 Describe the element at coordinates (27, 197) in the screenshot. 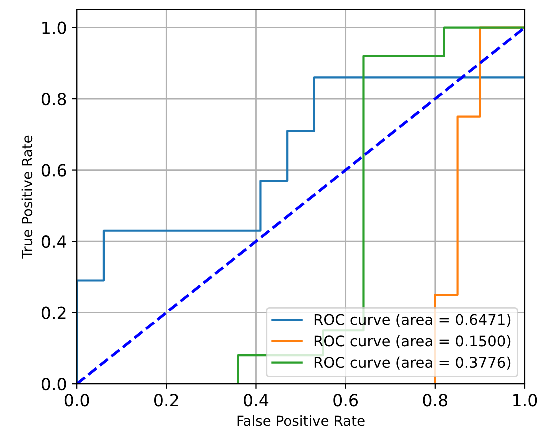

I see `y-axis-title: True Positive Rate` at that location.